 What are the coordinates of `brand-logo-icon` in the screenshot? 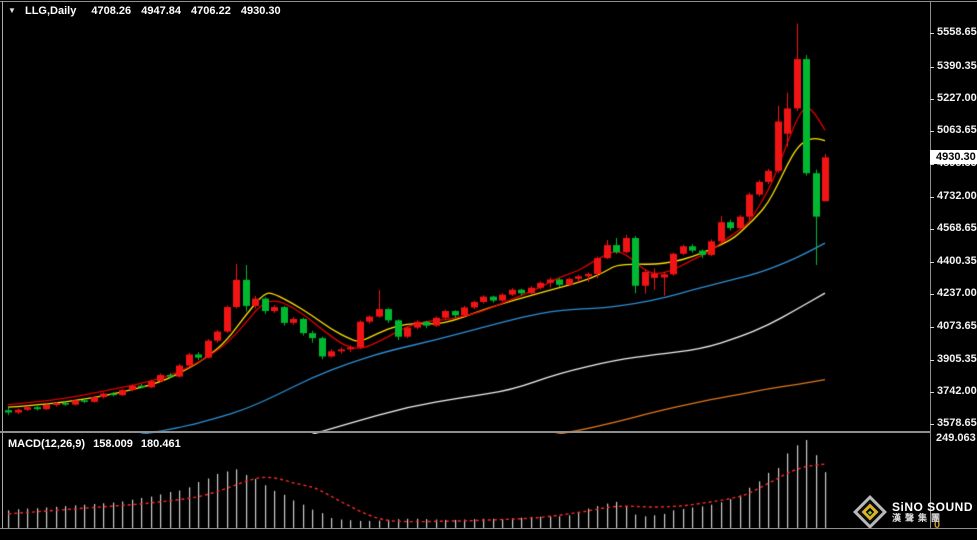 It's located at (870, 512).